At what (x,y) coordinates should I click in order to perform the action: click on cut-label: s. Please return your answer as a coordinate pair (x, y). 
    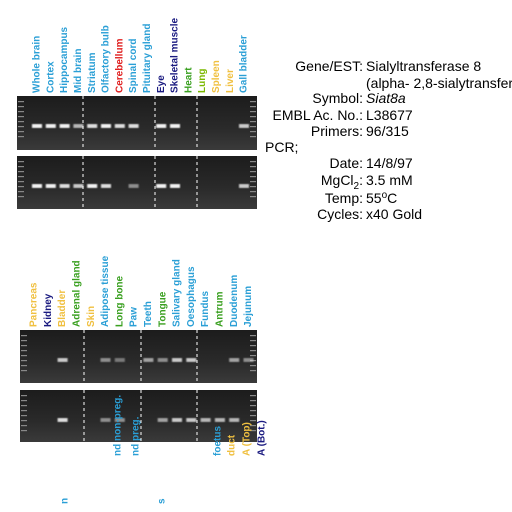
    Looking at the image, I should click on (162, 501).